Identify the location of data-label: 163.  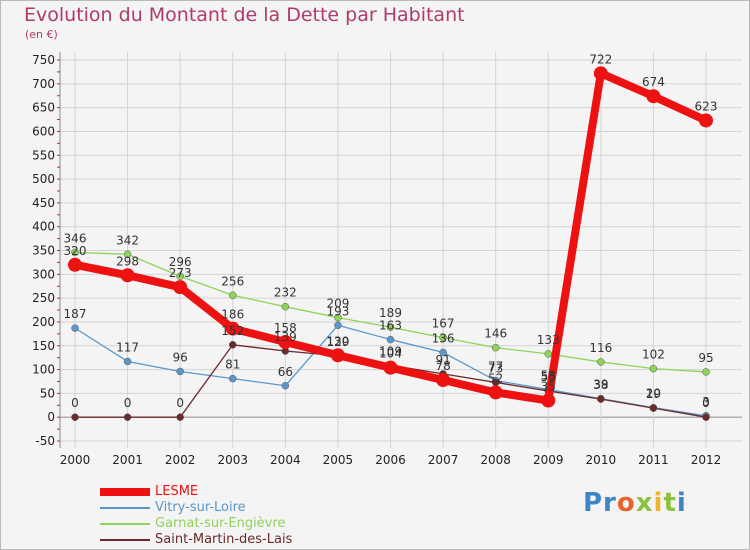
(390, 326).